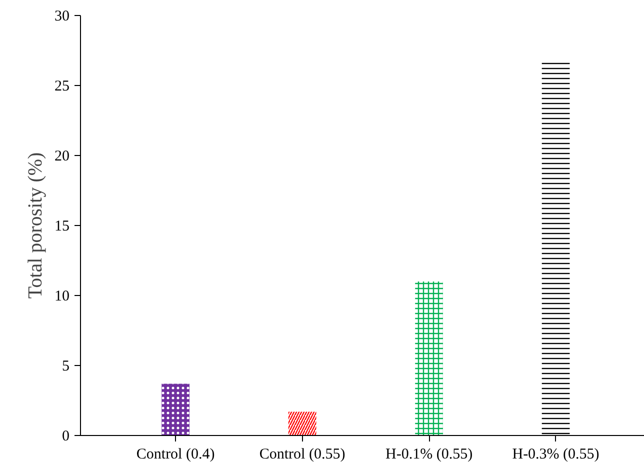  I want to click on x-tick-label: H-0.3% (0.55), so click(556, 454).